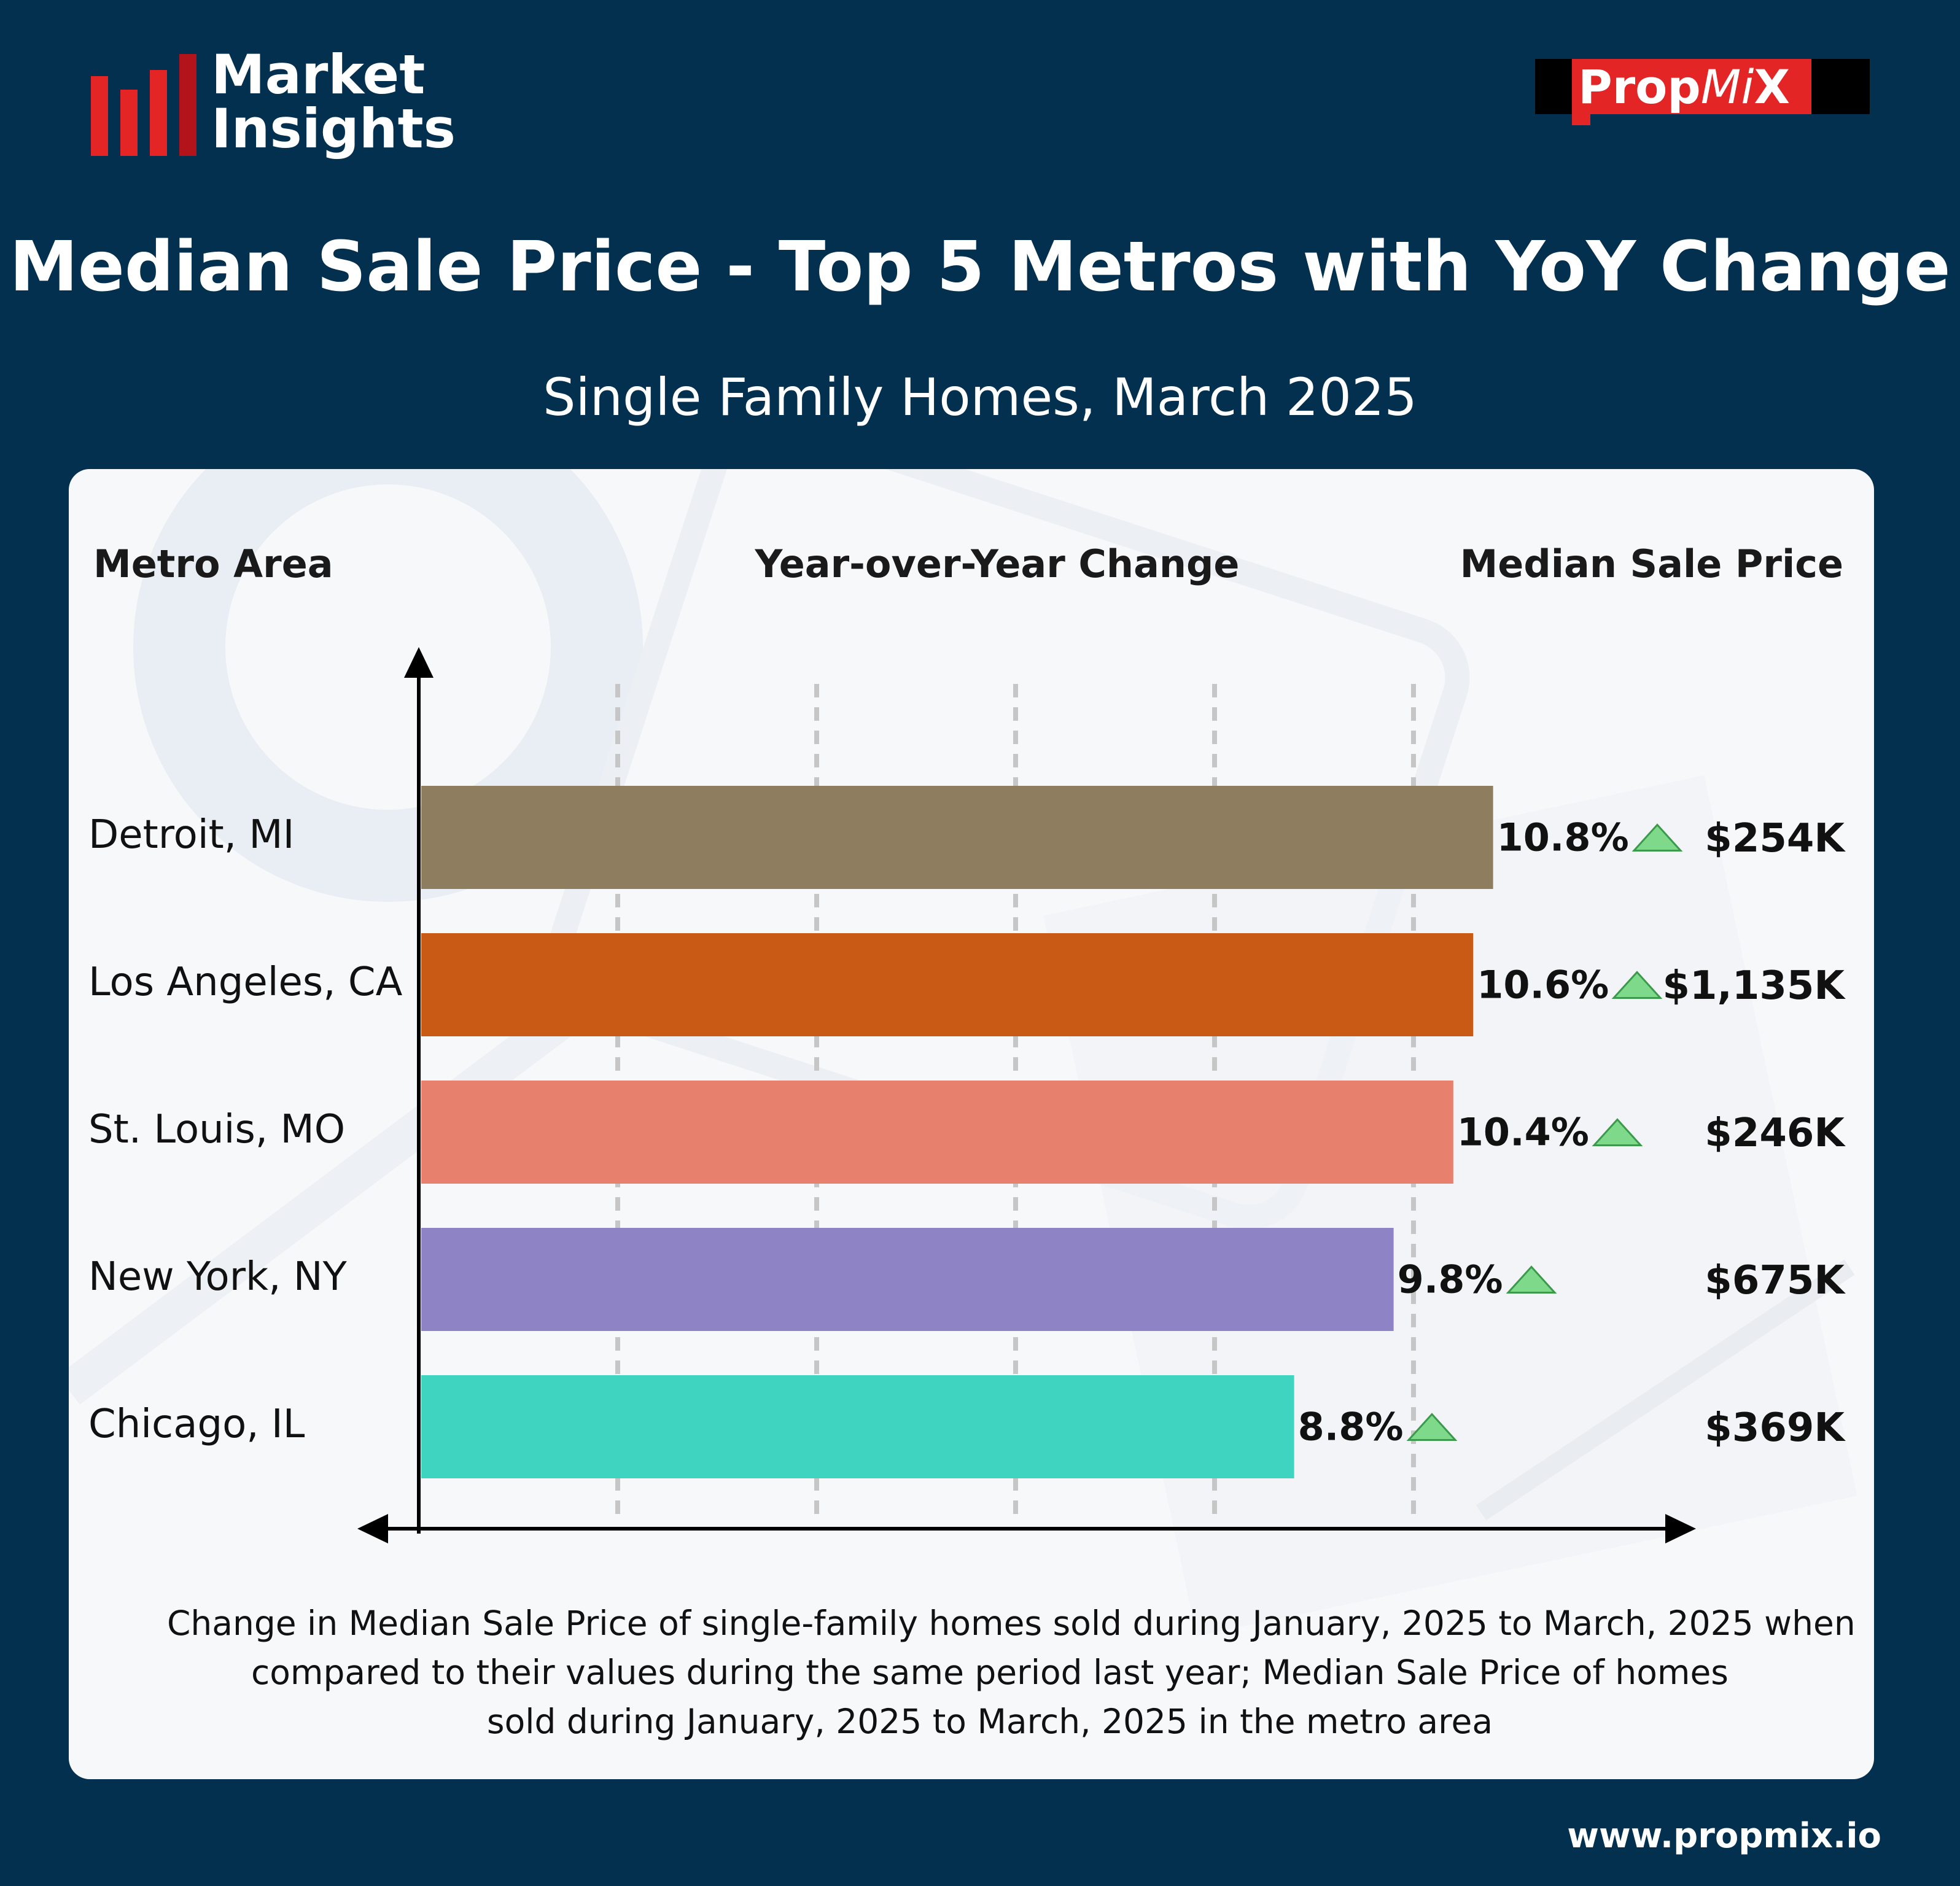  I want to click on value-label-3: 10.4%, so click(1522, 1132).